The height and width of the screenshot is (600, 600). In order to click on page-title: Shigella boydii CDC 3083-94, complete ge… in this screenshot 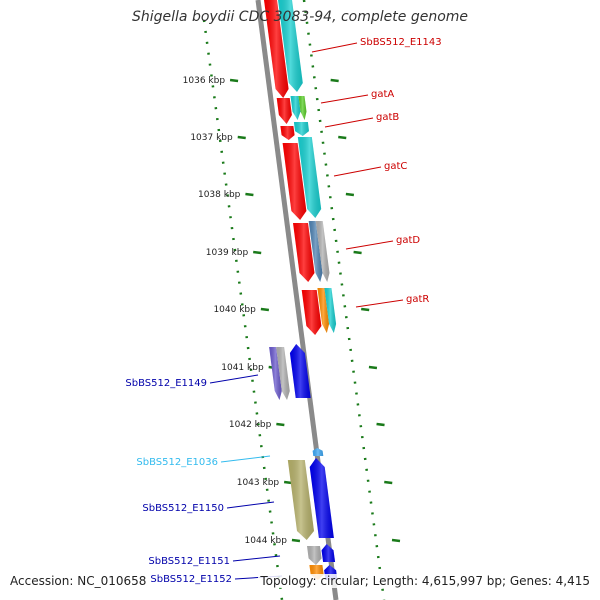, I will do `click(300, 17)`.